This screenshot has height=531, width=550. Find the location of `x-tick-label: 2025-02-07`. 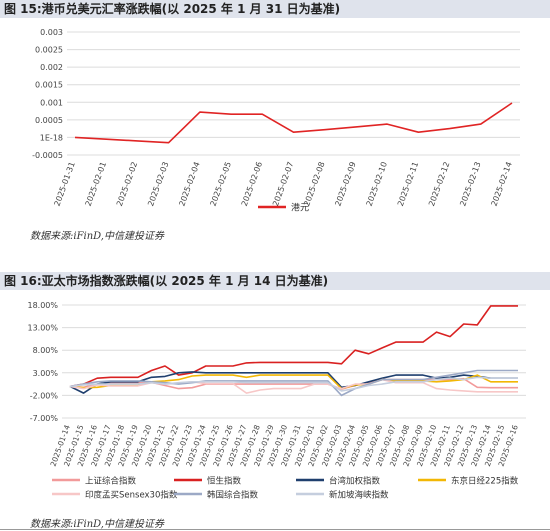

x-tick-label: 2025-02-07 is located at coordinates (283, 184).